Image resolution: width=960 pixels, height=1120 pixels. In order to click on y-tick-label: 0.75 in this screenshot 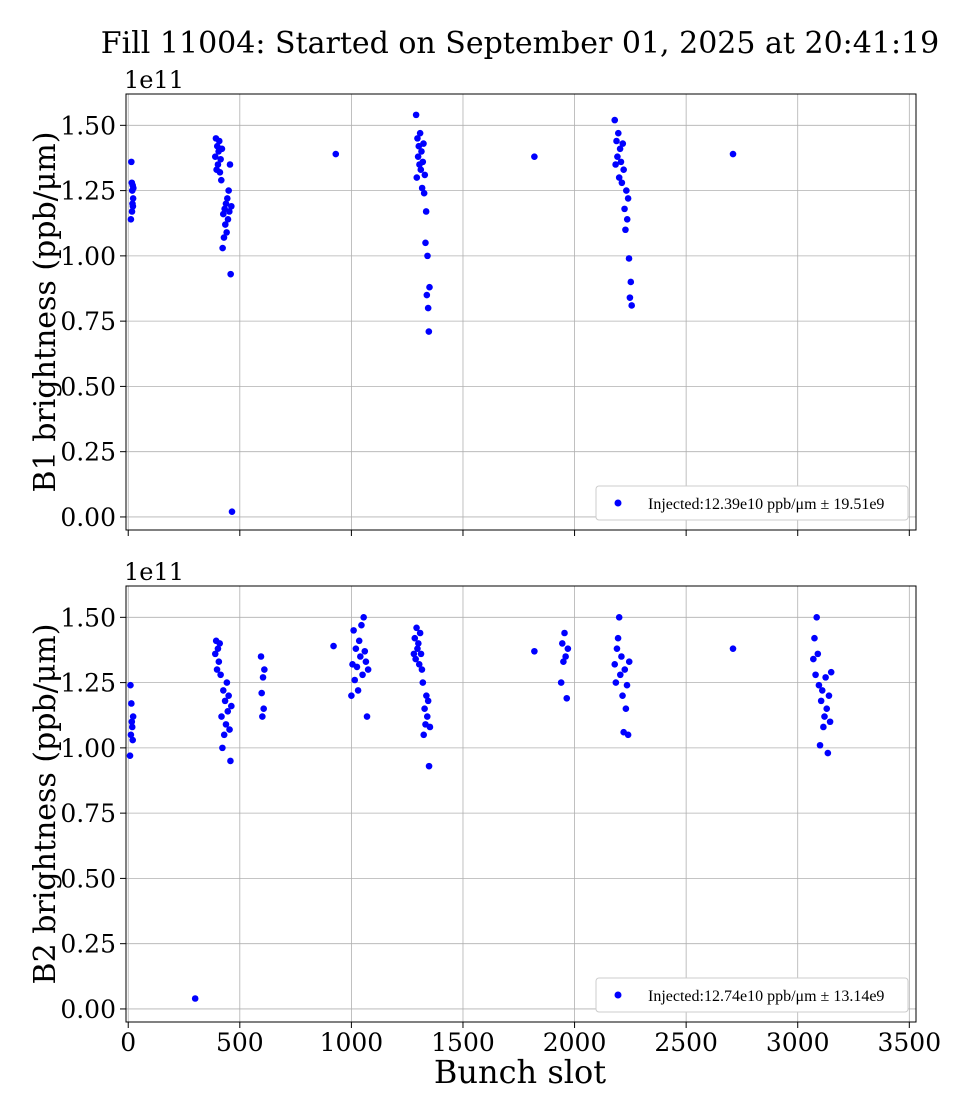, I will do `click(88, 321)`.